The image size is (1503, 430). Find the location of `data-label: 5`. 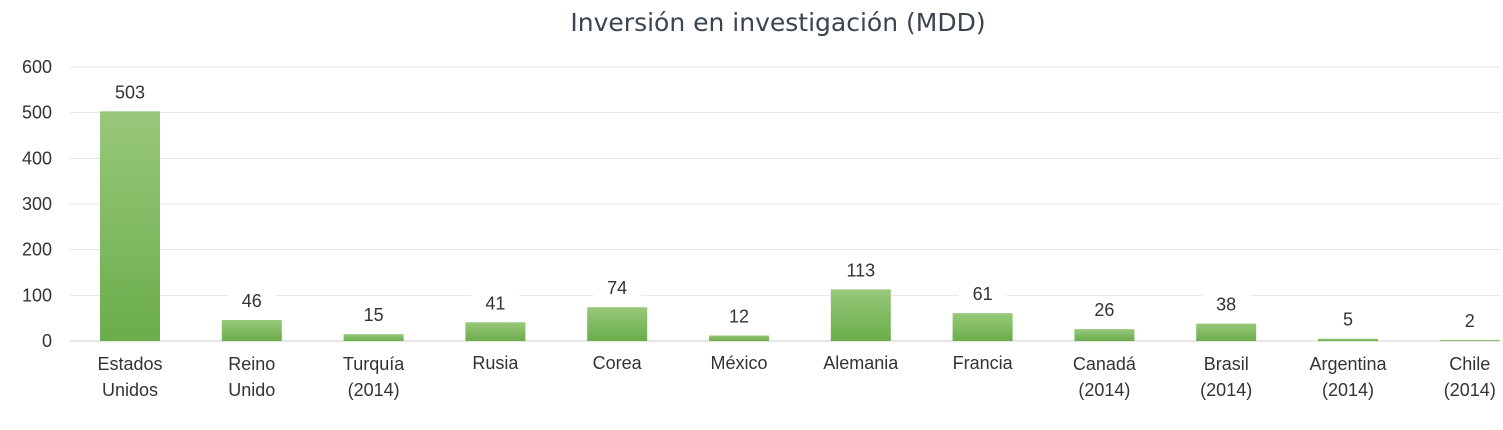

data-label: 5 is located at coordinates (1348, 320).